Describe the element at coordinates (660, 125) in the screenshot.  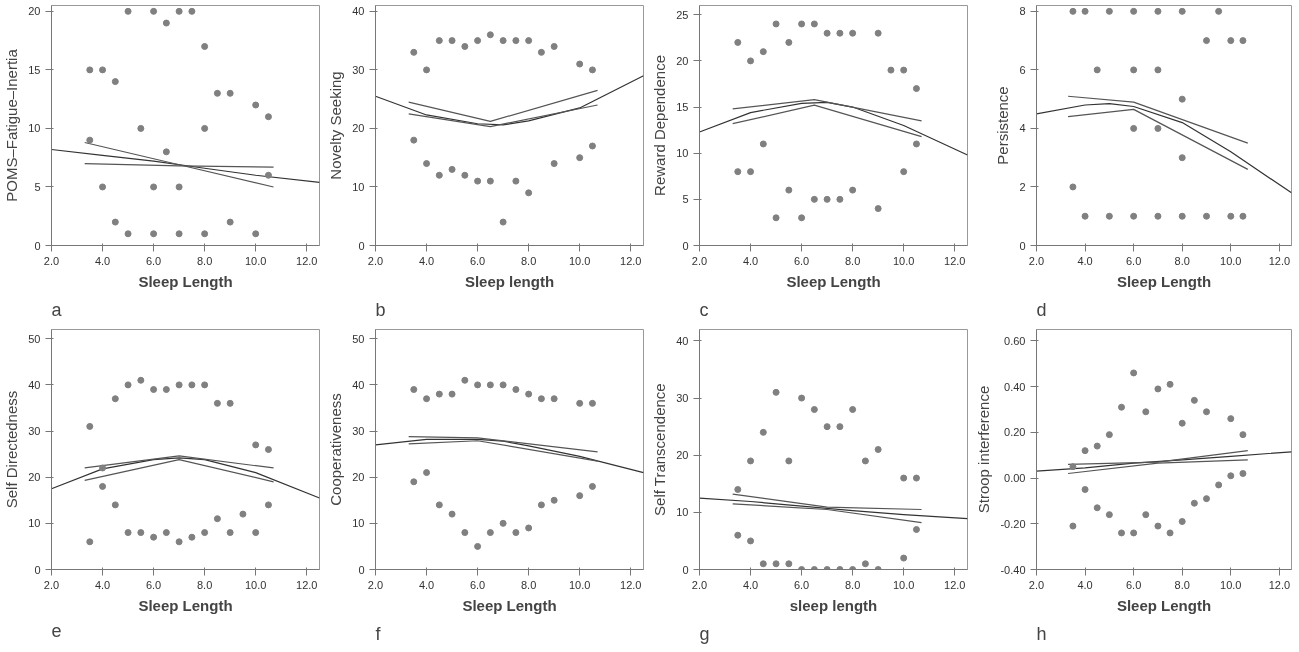
I see `y-axis-title: Reward Dependence` at that location.